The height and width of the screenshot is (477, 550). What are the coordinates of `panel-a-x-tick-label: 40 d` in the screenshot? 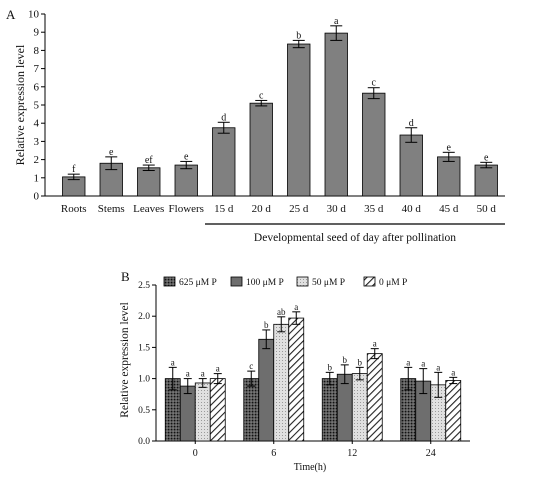 It's located at (412, 209).